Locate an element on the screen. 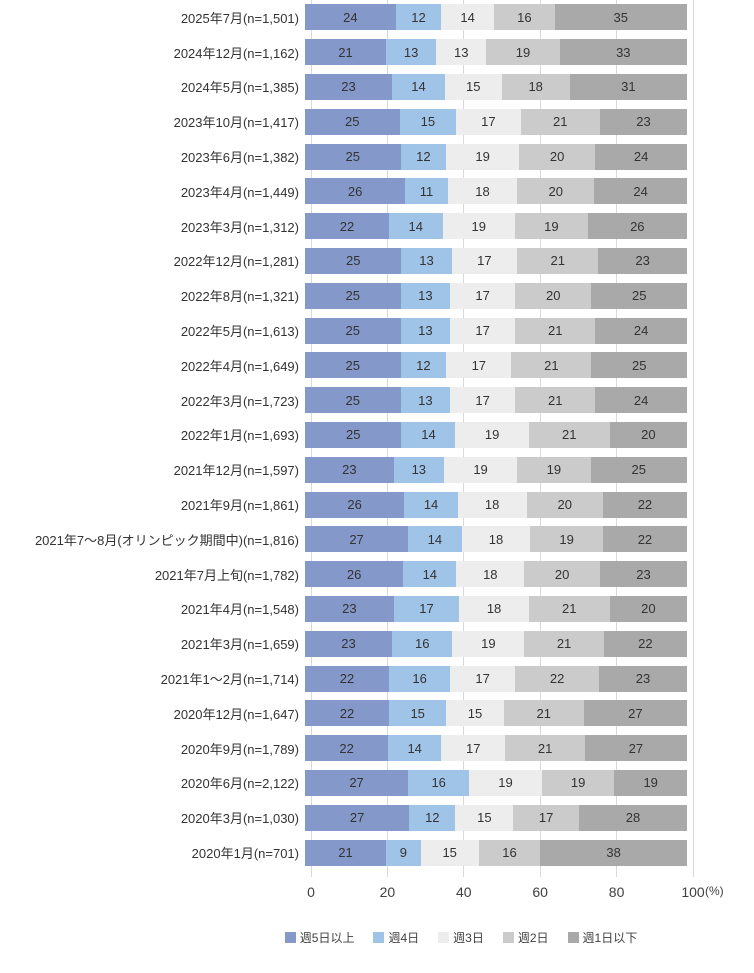  chart-row: 2020年1月(n=701) 21 9 15 16 38 is located at coordinates (377, 852).